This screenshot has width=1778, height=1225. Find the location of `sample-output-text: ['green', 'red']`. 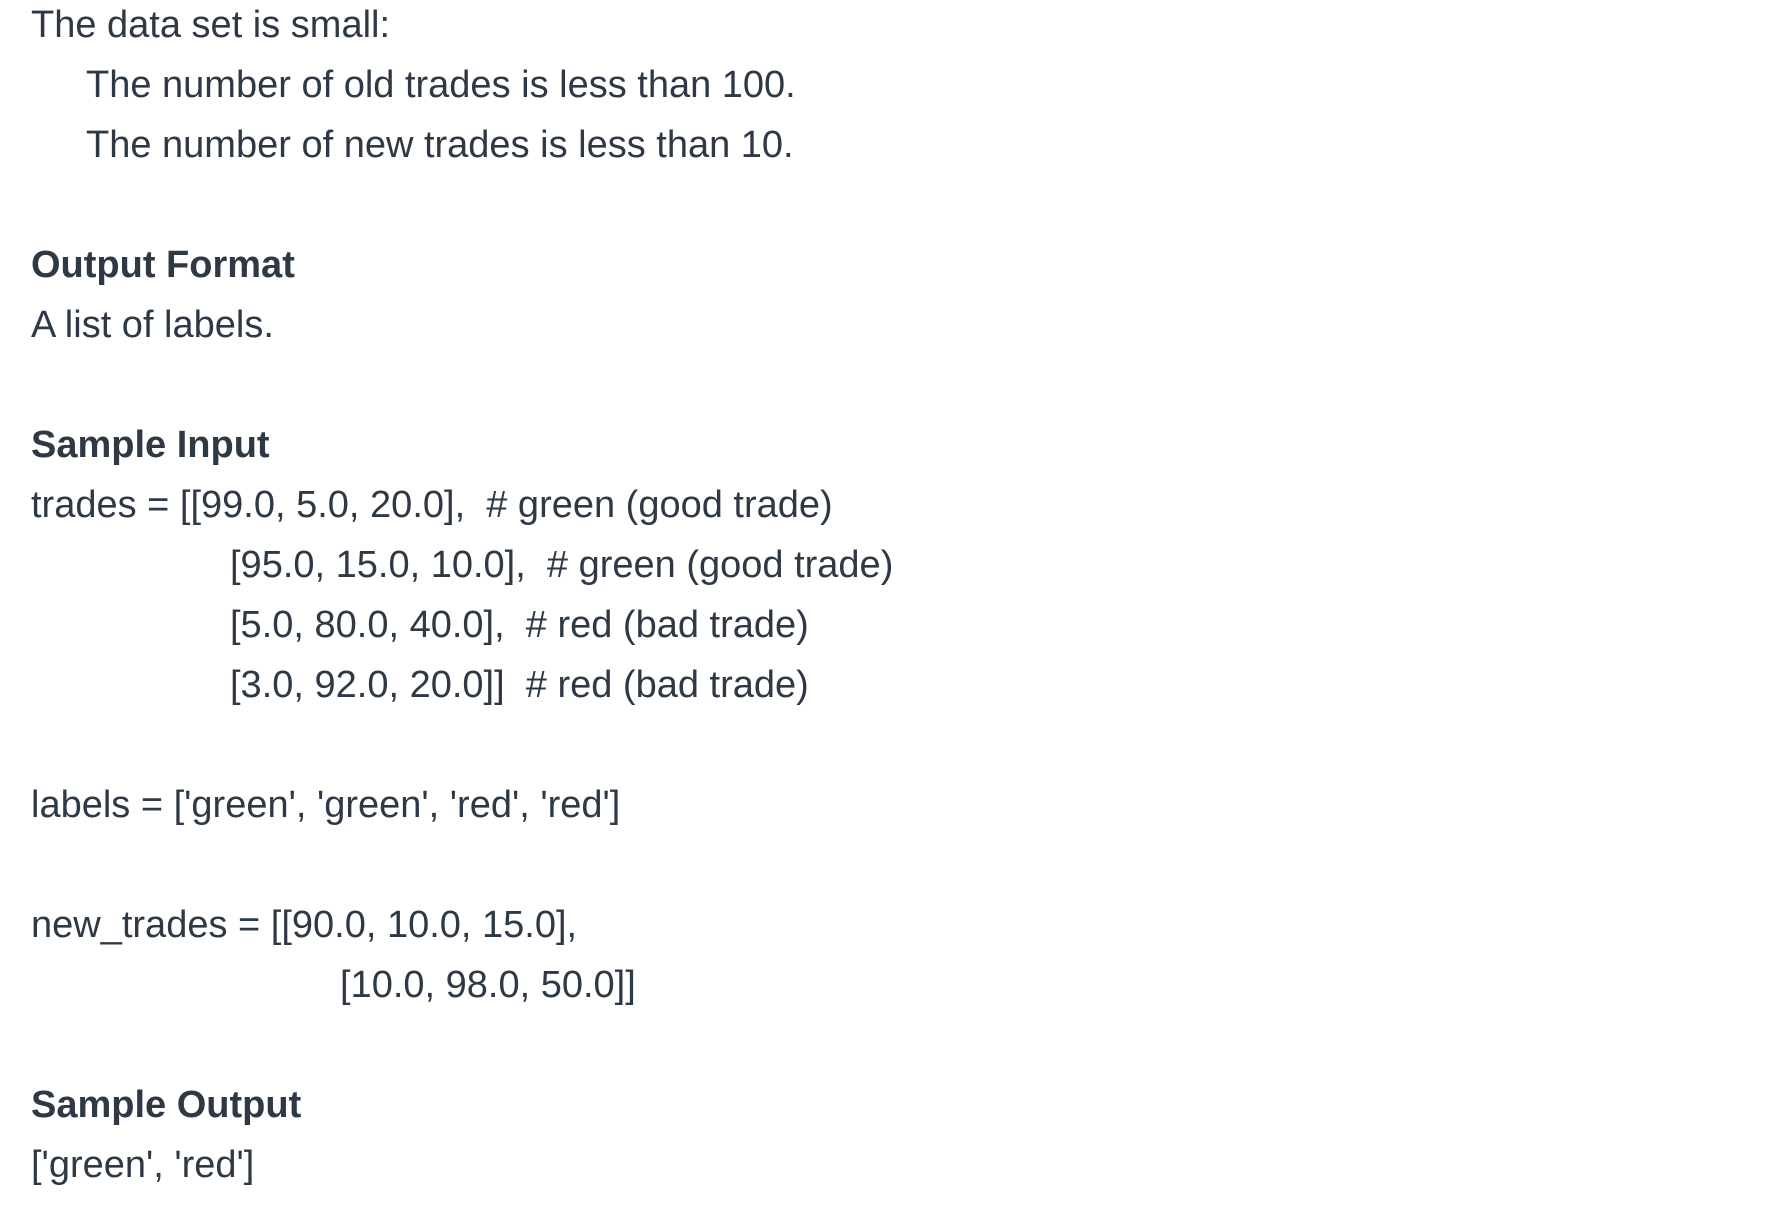

sample-output-text: ['green', 'red'] is located at coordinates (143, 1165).